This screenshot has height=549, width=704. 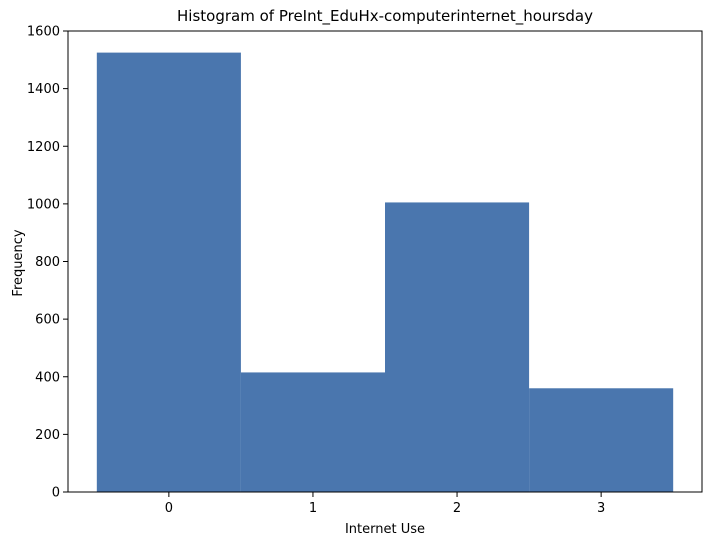 I want to click on y-tick-label: 1400, so click(x=43, y=89).